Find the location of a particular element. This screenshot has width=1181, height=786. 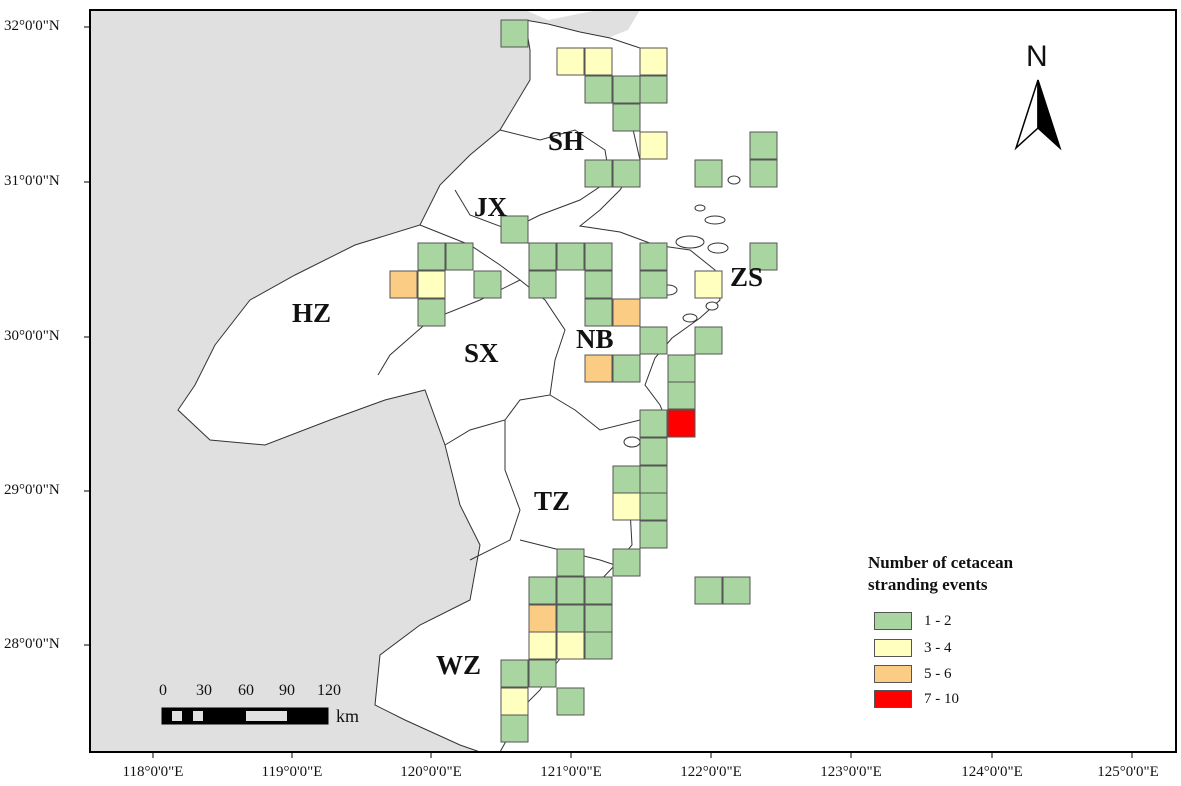

lon-label-119e: 119°0'0"E is located at coordinates (292, 772).